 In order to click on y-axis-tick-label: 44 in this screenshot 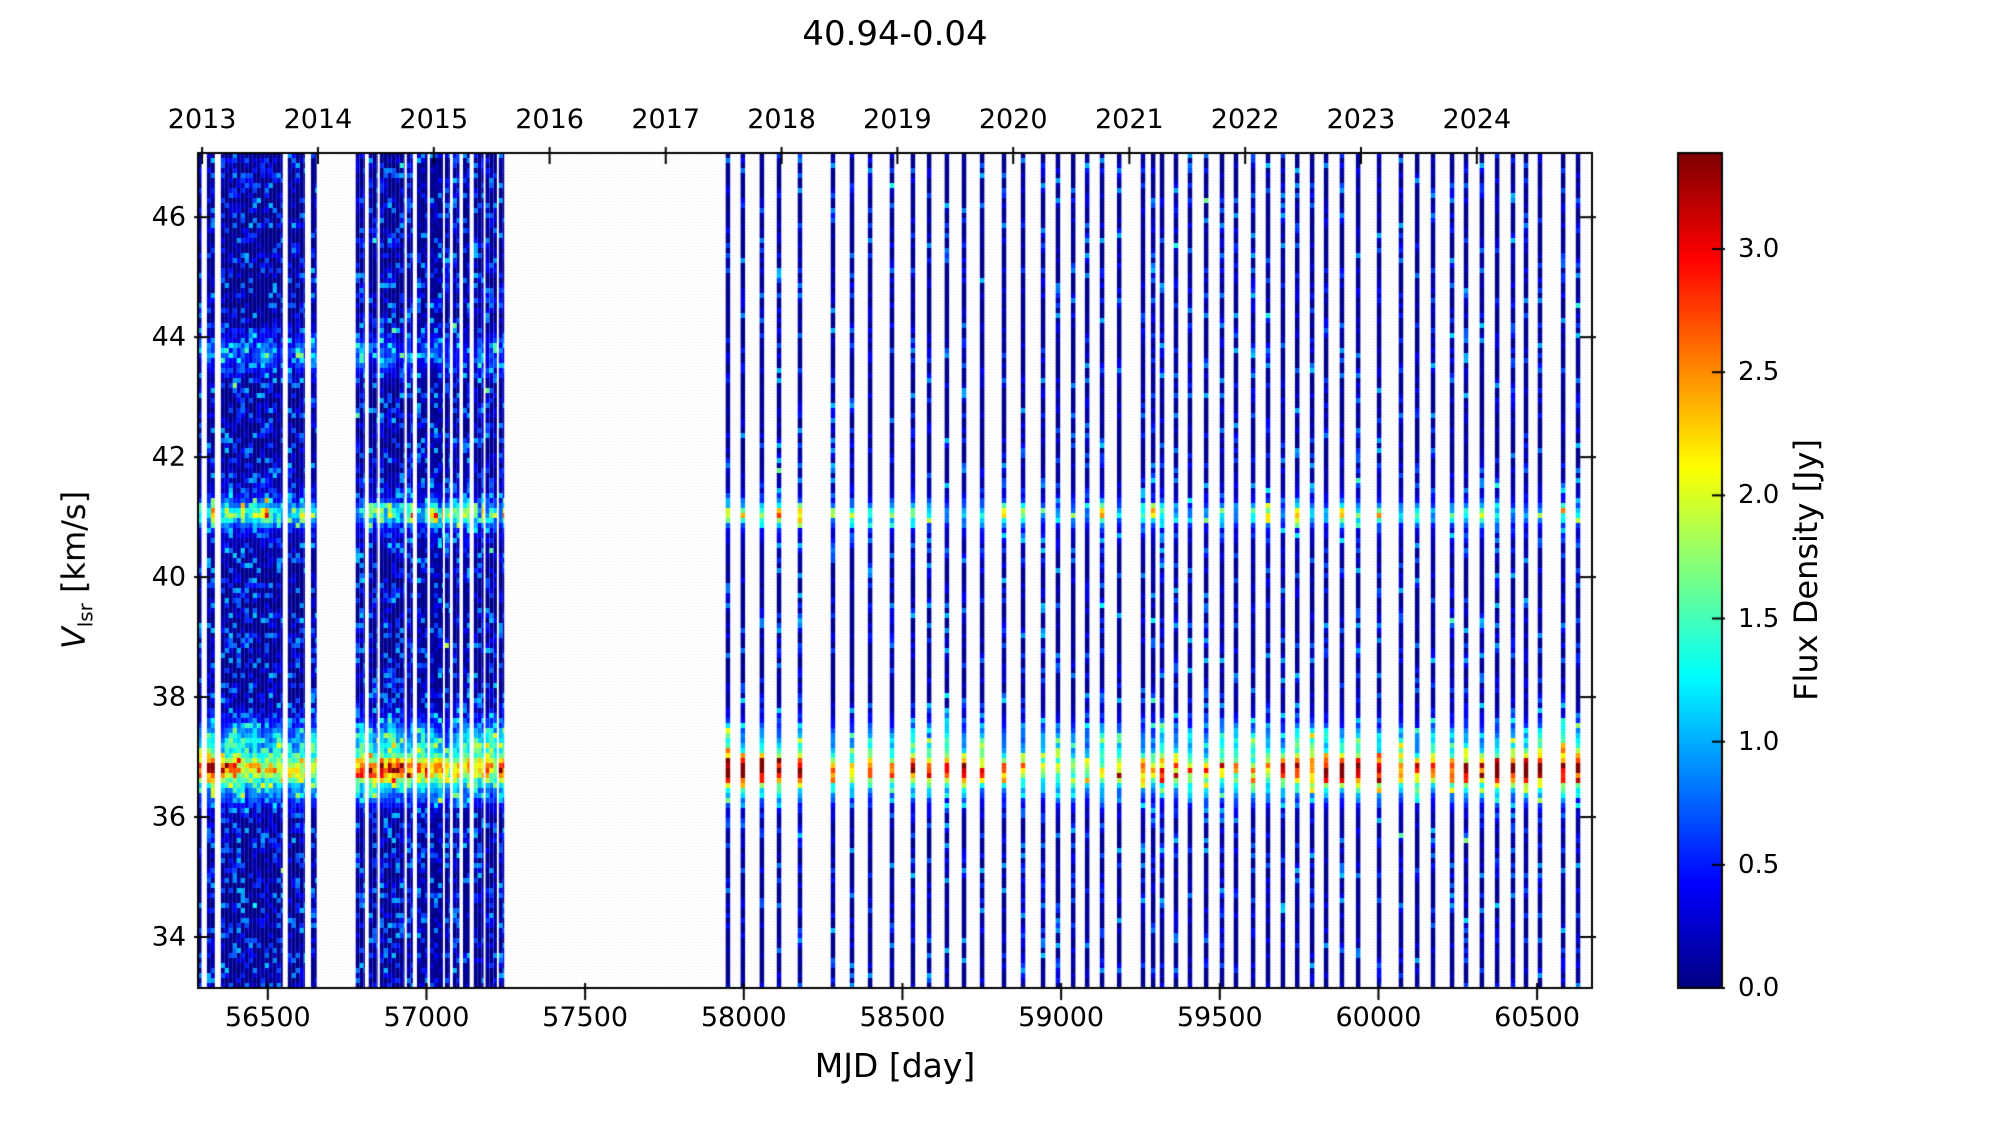, I will do `click(168, 337)`.